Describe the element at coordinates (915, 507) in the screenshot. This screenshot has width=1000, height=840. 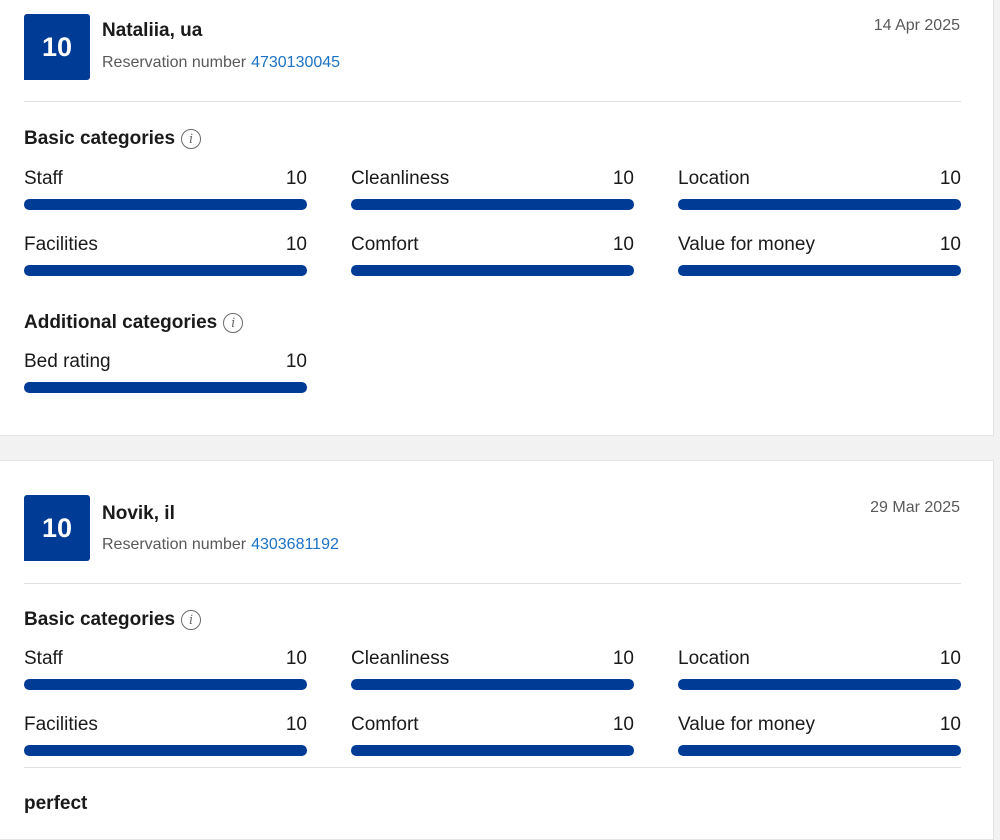
I see `review-date: 29 Mar 2025` at that location.